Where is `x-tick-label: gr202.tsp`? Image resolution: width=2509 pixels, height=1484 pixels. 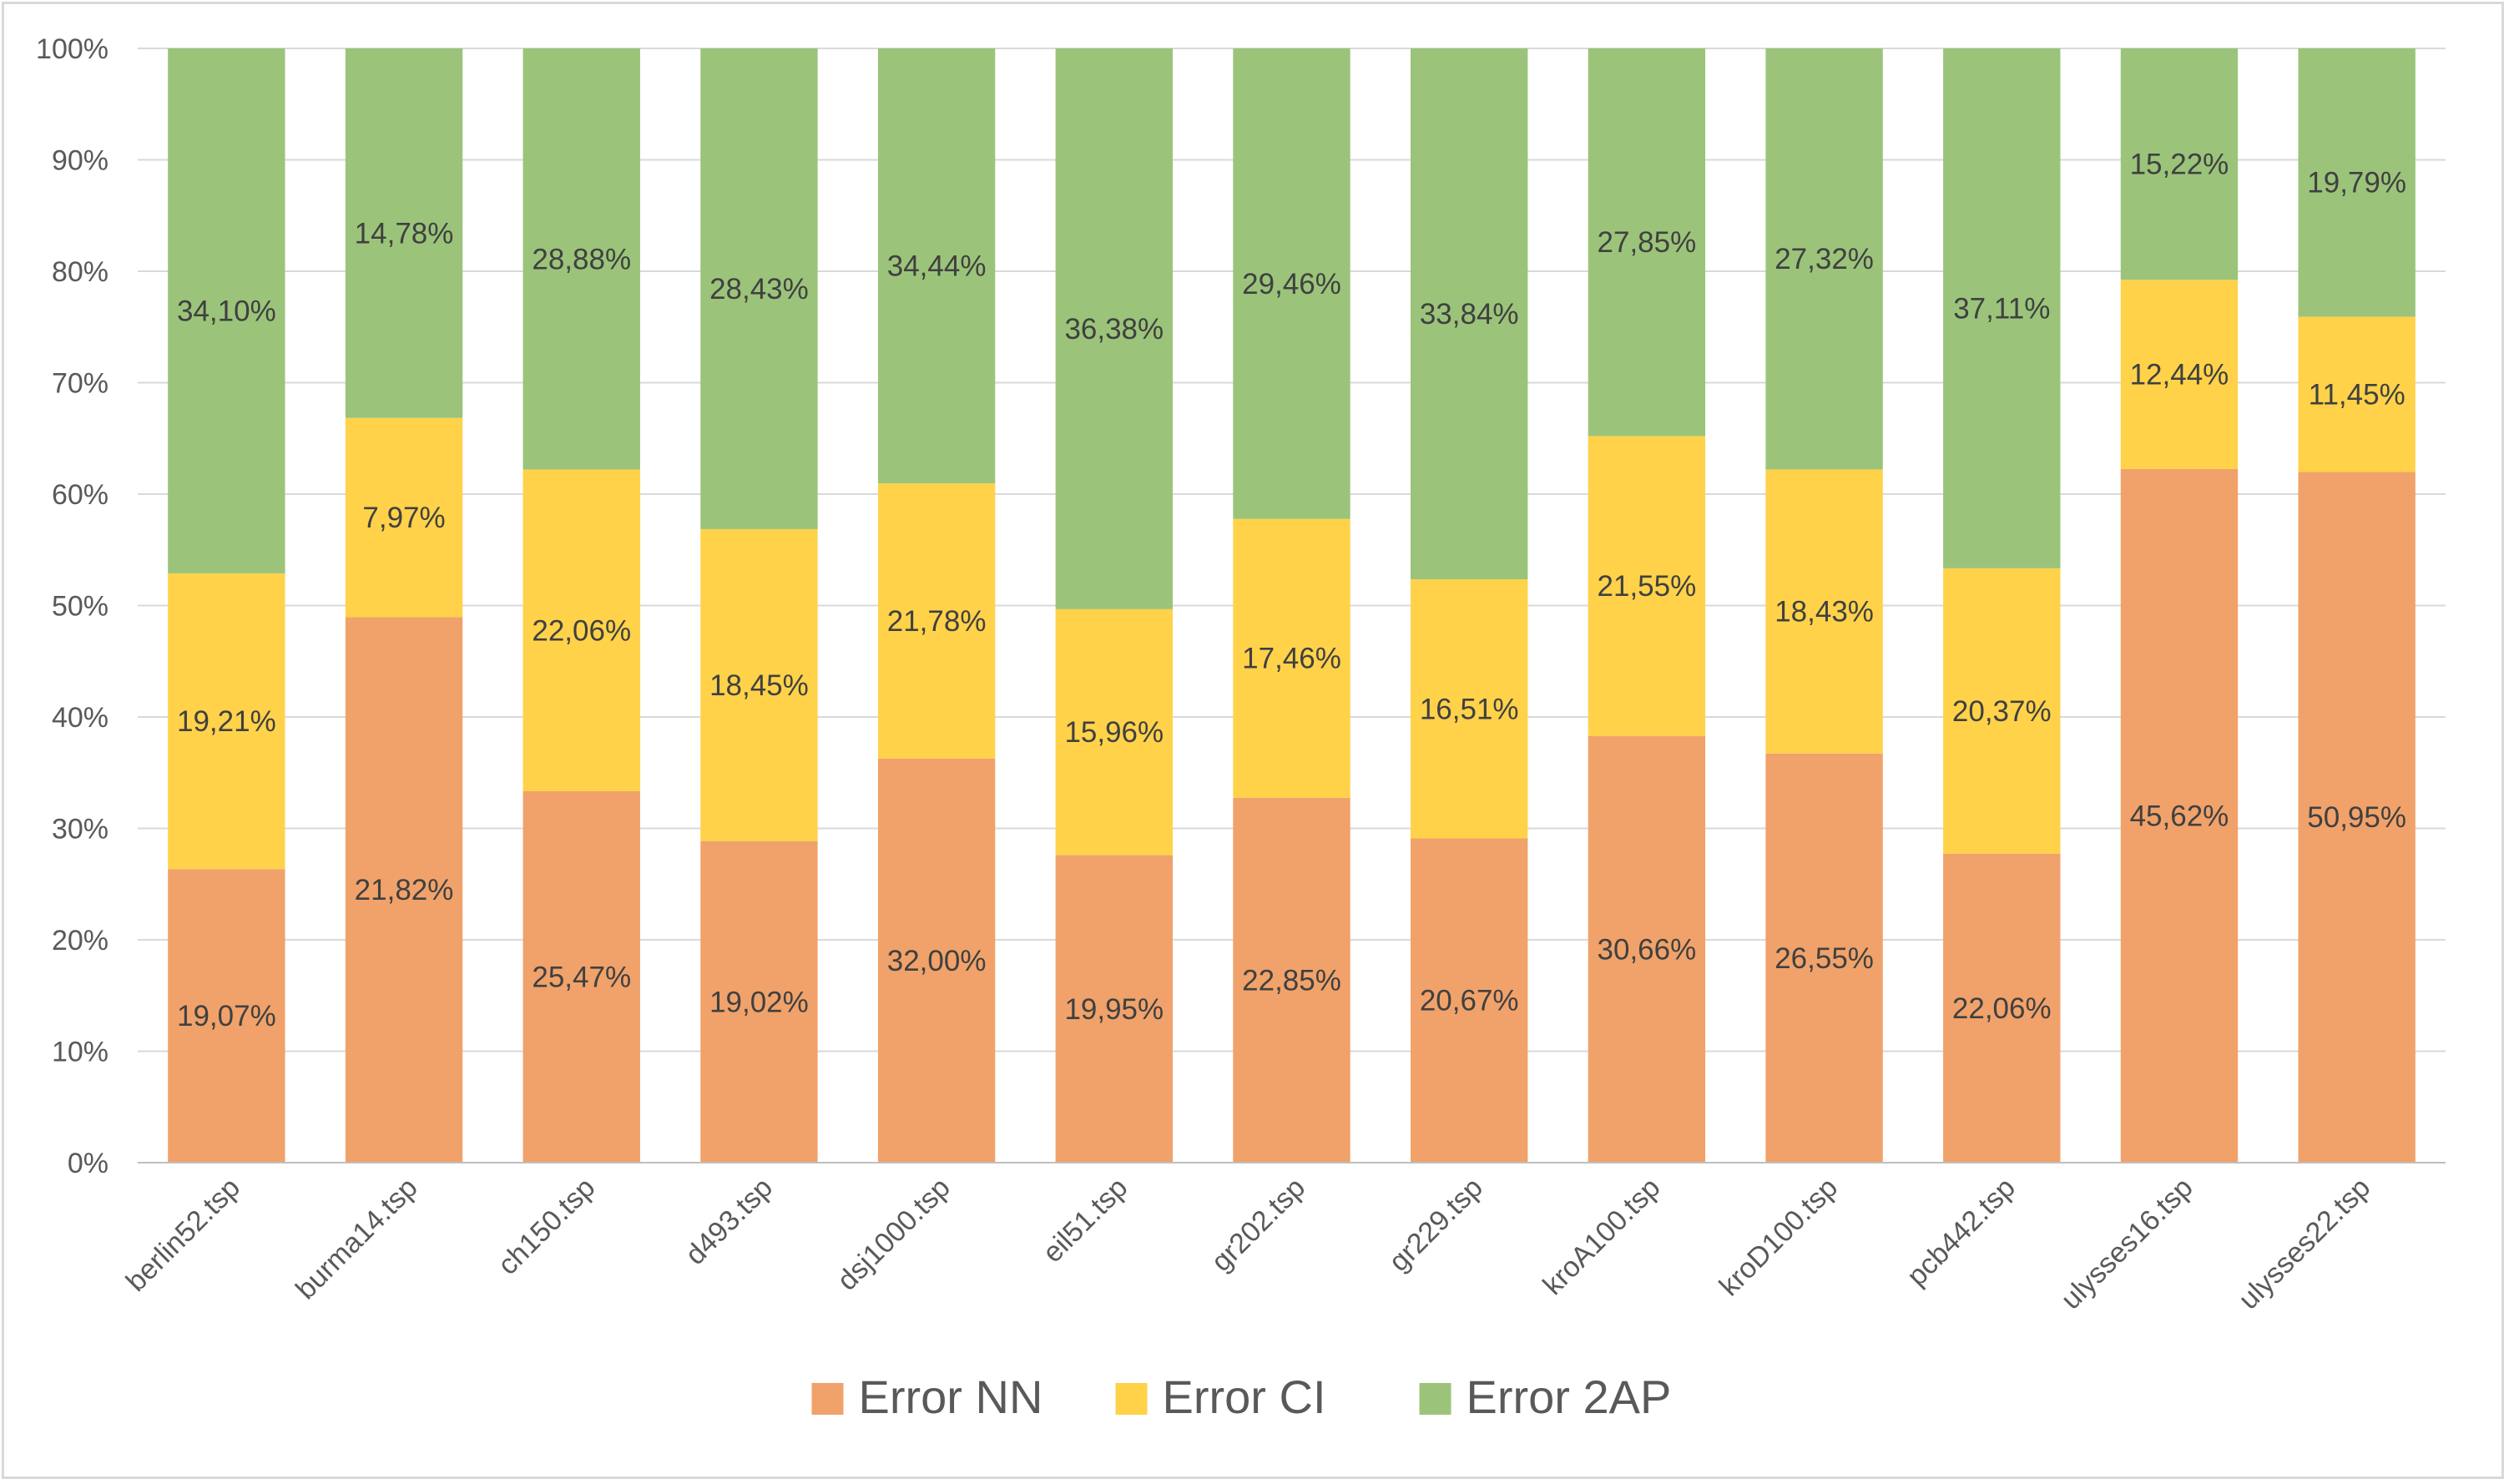
x-tick-label: gr202.tsp is located at coordinates (1258, 1225).